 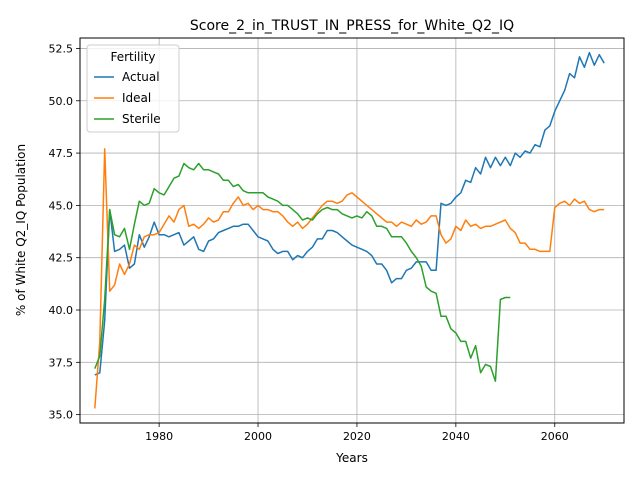 I want to click on x-tick-label: 1980, so click(x=159, y=436).